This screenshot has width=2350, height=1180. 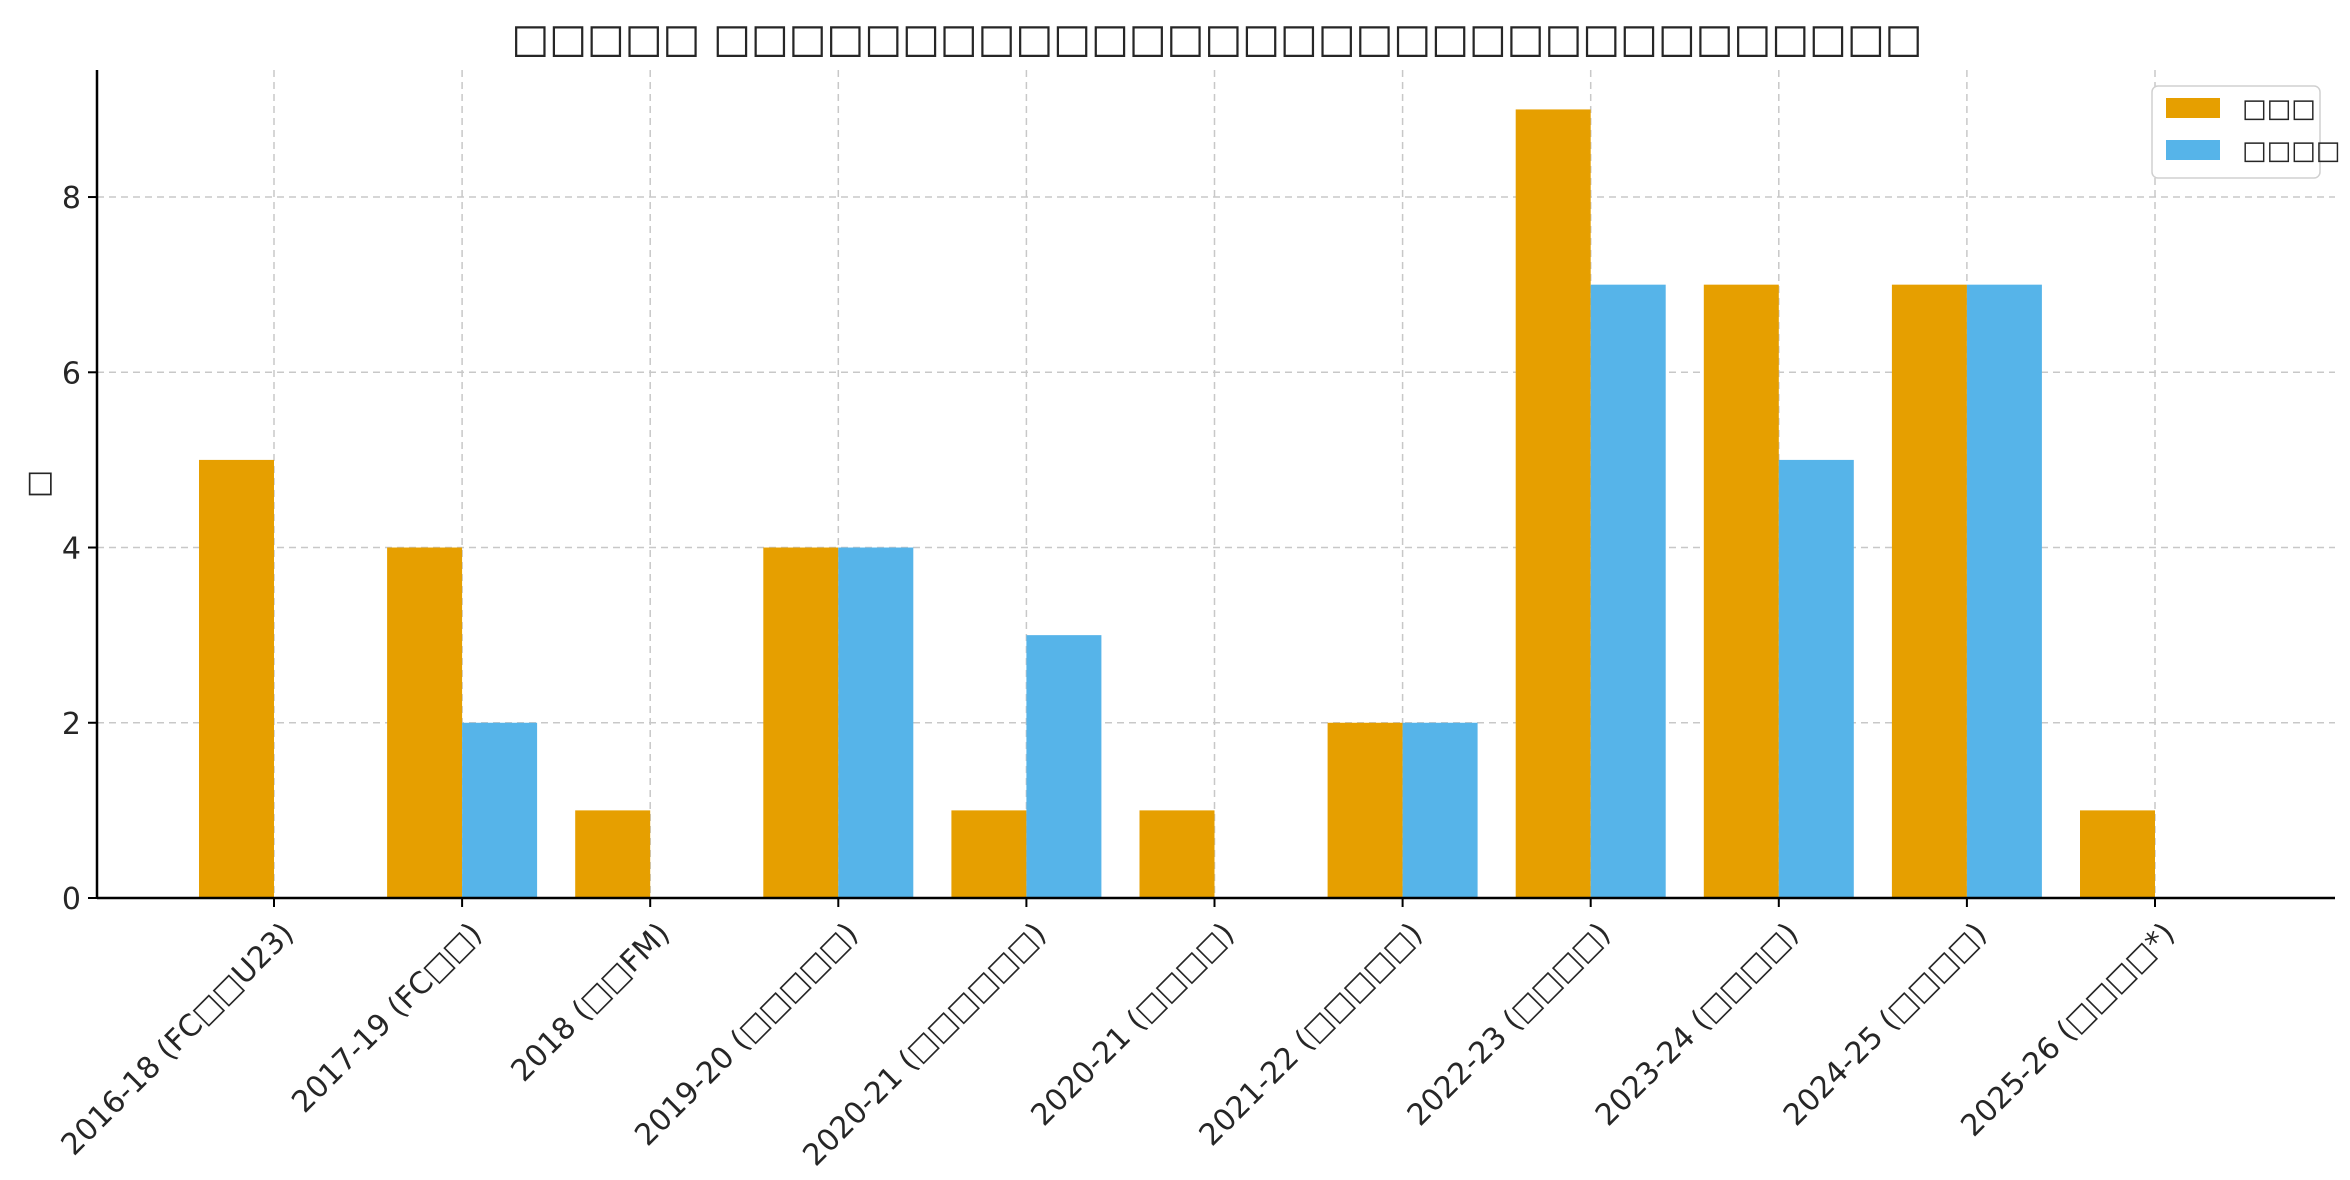 I want to click on x-tick-label-5: 2020-21 (□□□□), so click(x=1133, y=1024).